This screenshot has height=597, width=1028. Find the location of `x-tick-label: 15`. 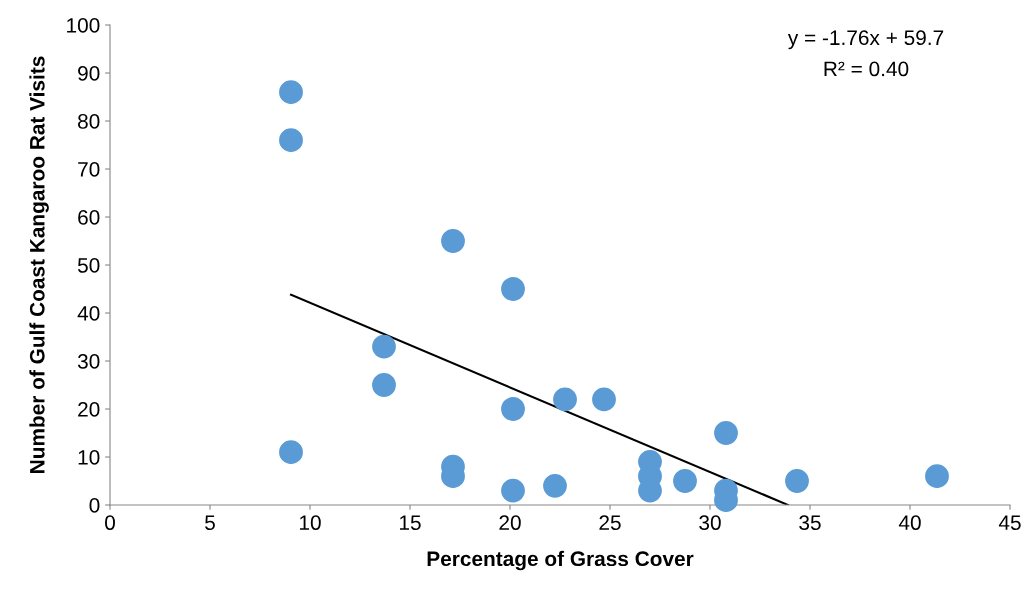

x-tick-label: 15 is located at coordinates (410, 523).